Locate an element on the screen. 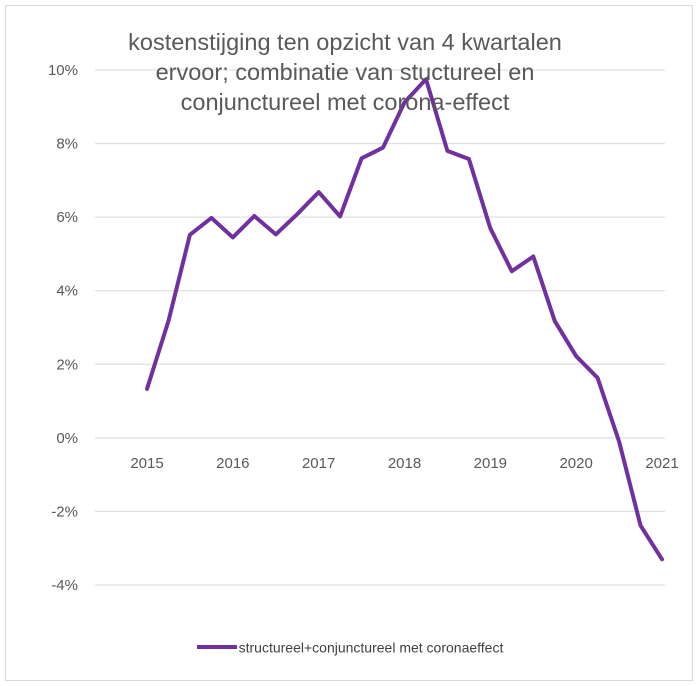  y-tick-label: -4% is located at coordinates (64, 585).